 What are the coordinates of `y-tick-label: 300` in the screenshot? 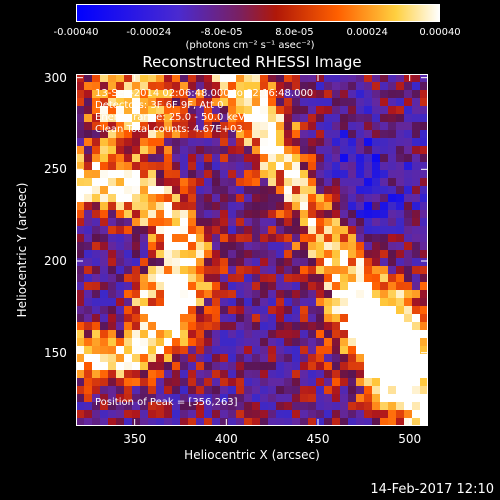 It's located at (55, 77).